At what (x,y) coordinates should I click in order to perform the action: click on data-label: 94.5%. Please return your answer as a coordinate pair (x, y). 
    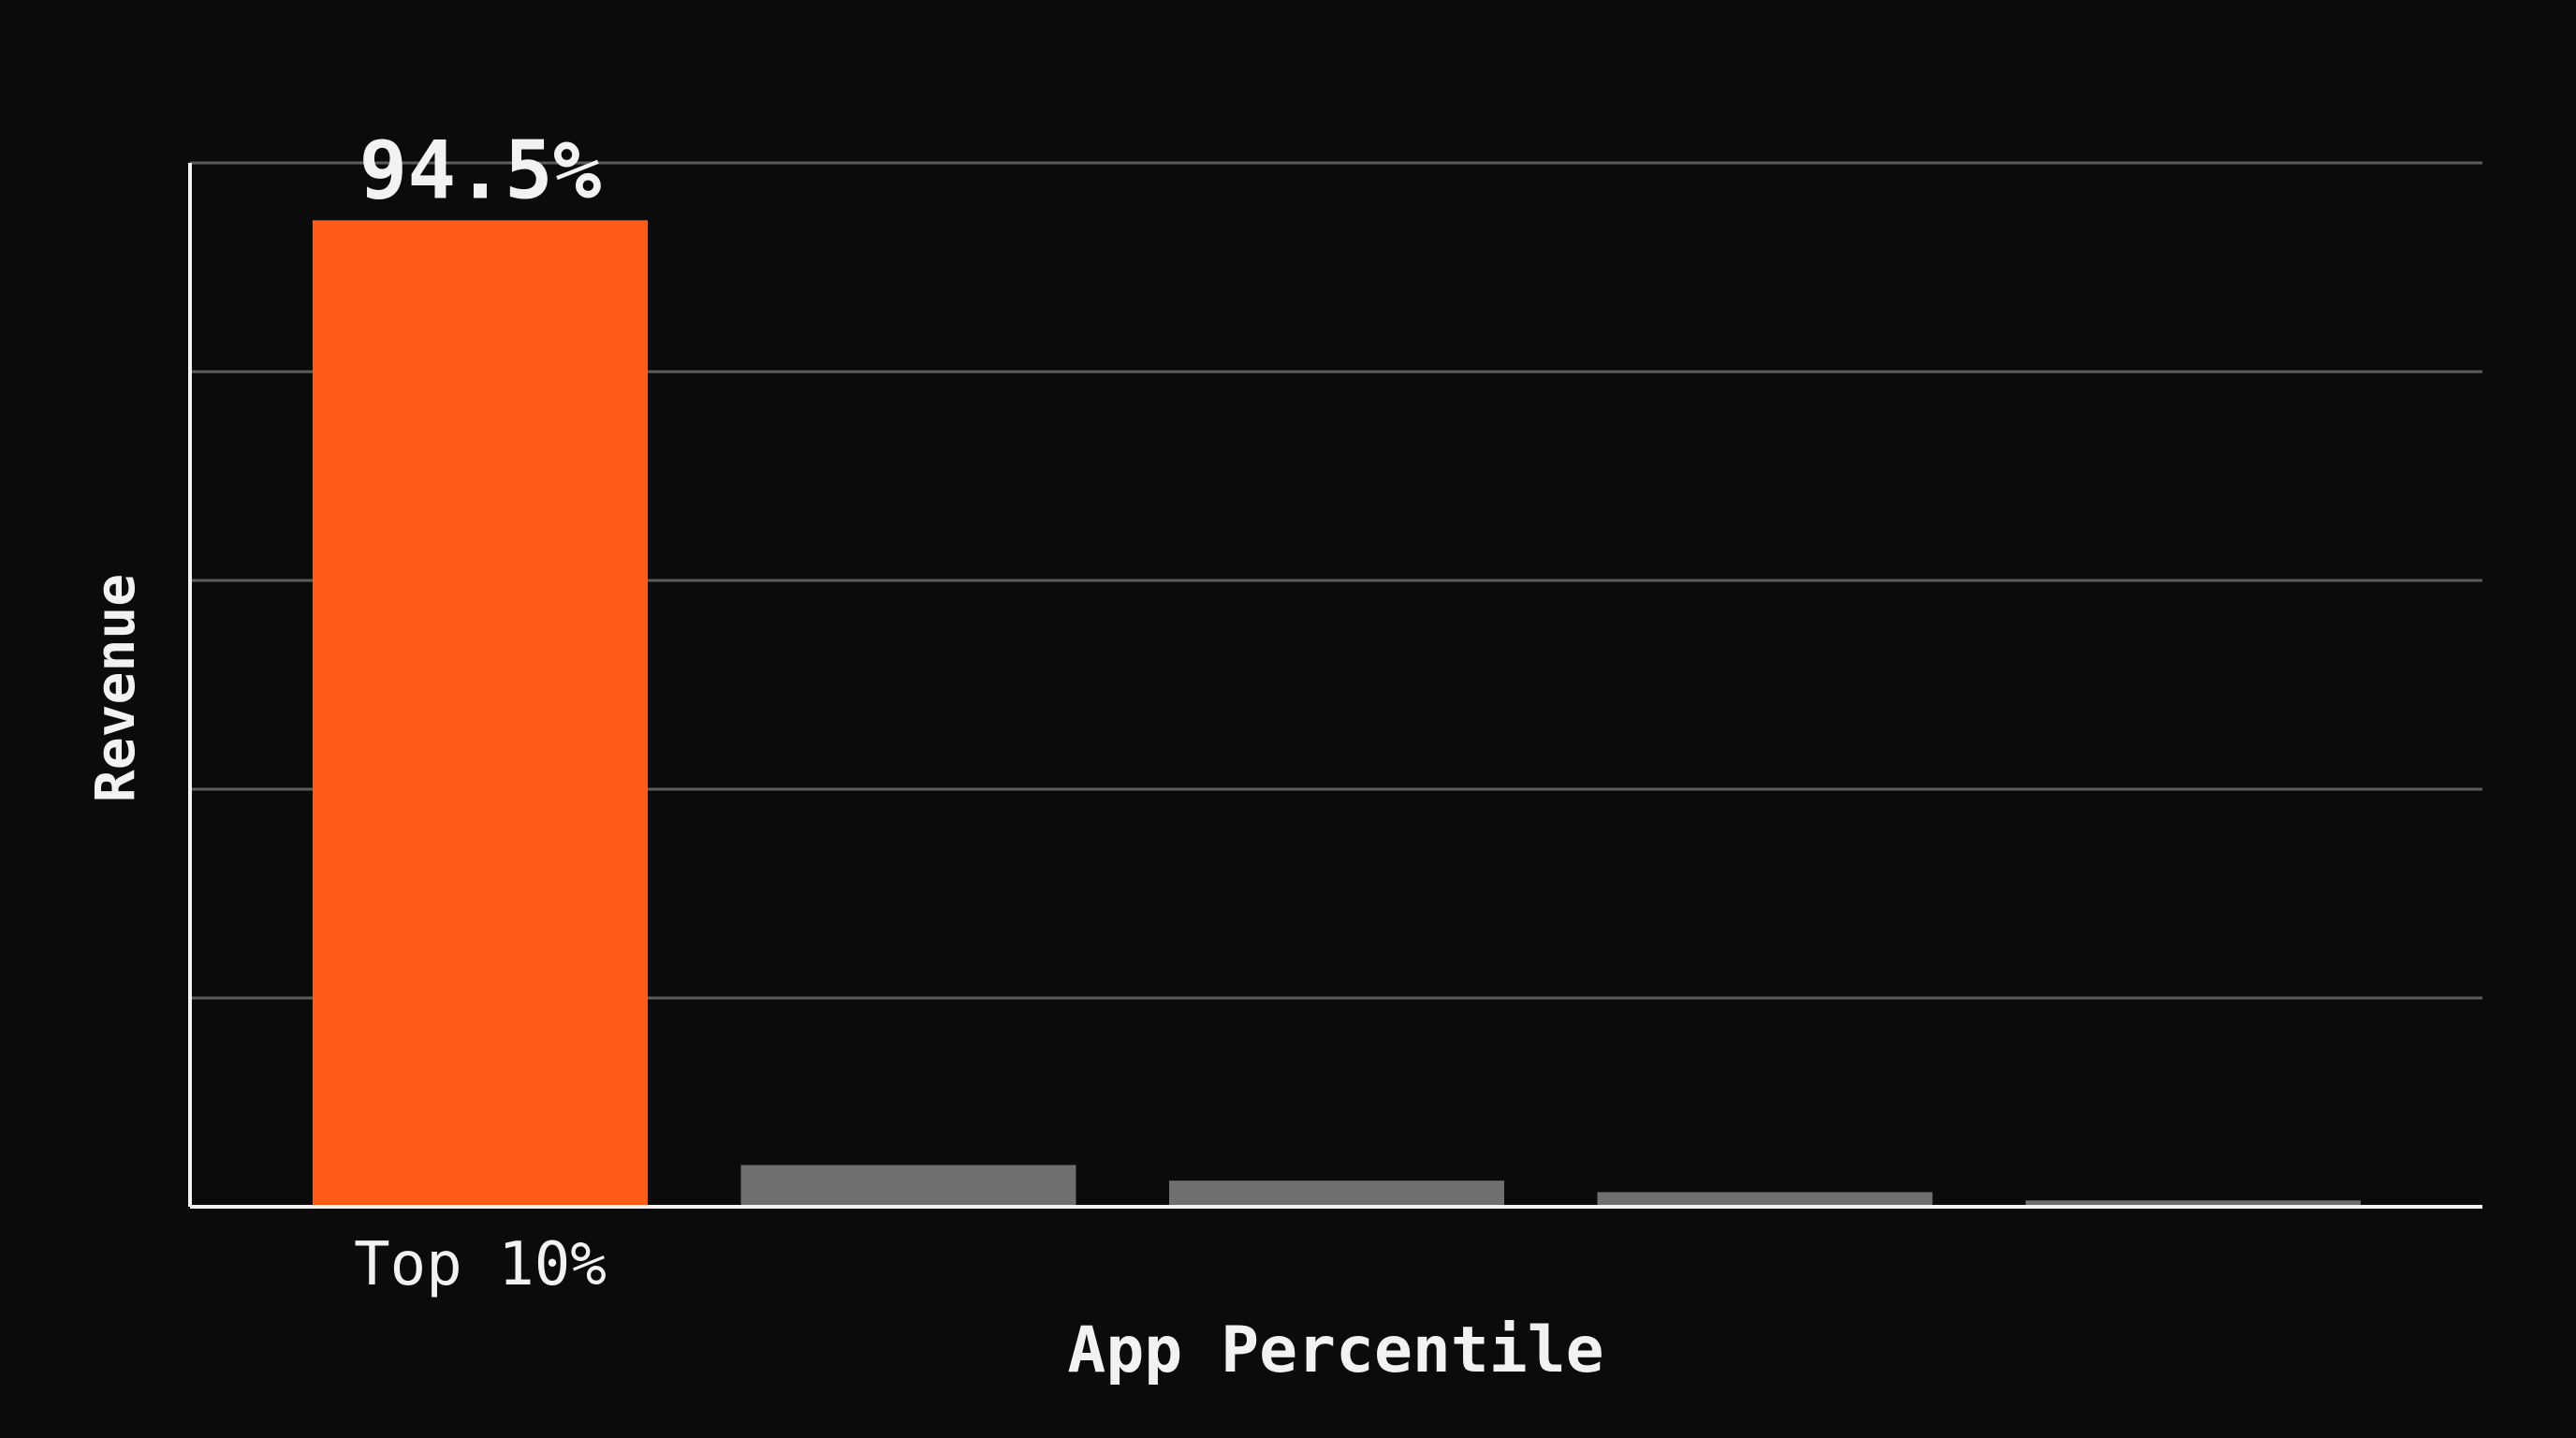
    Looking at the image, I should click on (480, 170).